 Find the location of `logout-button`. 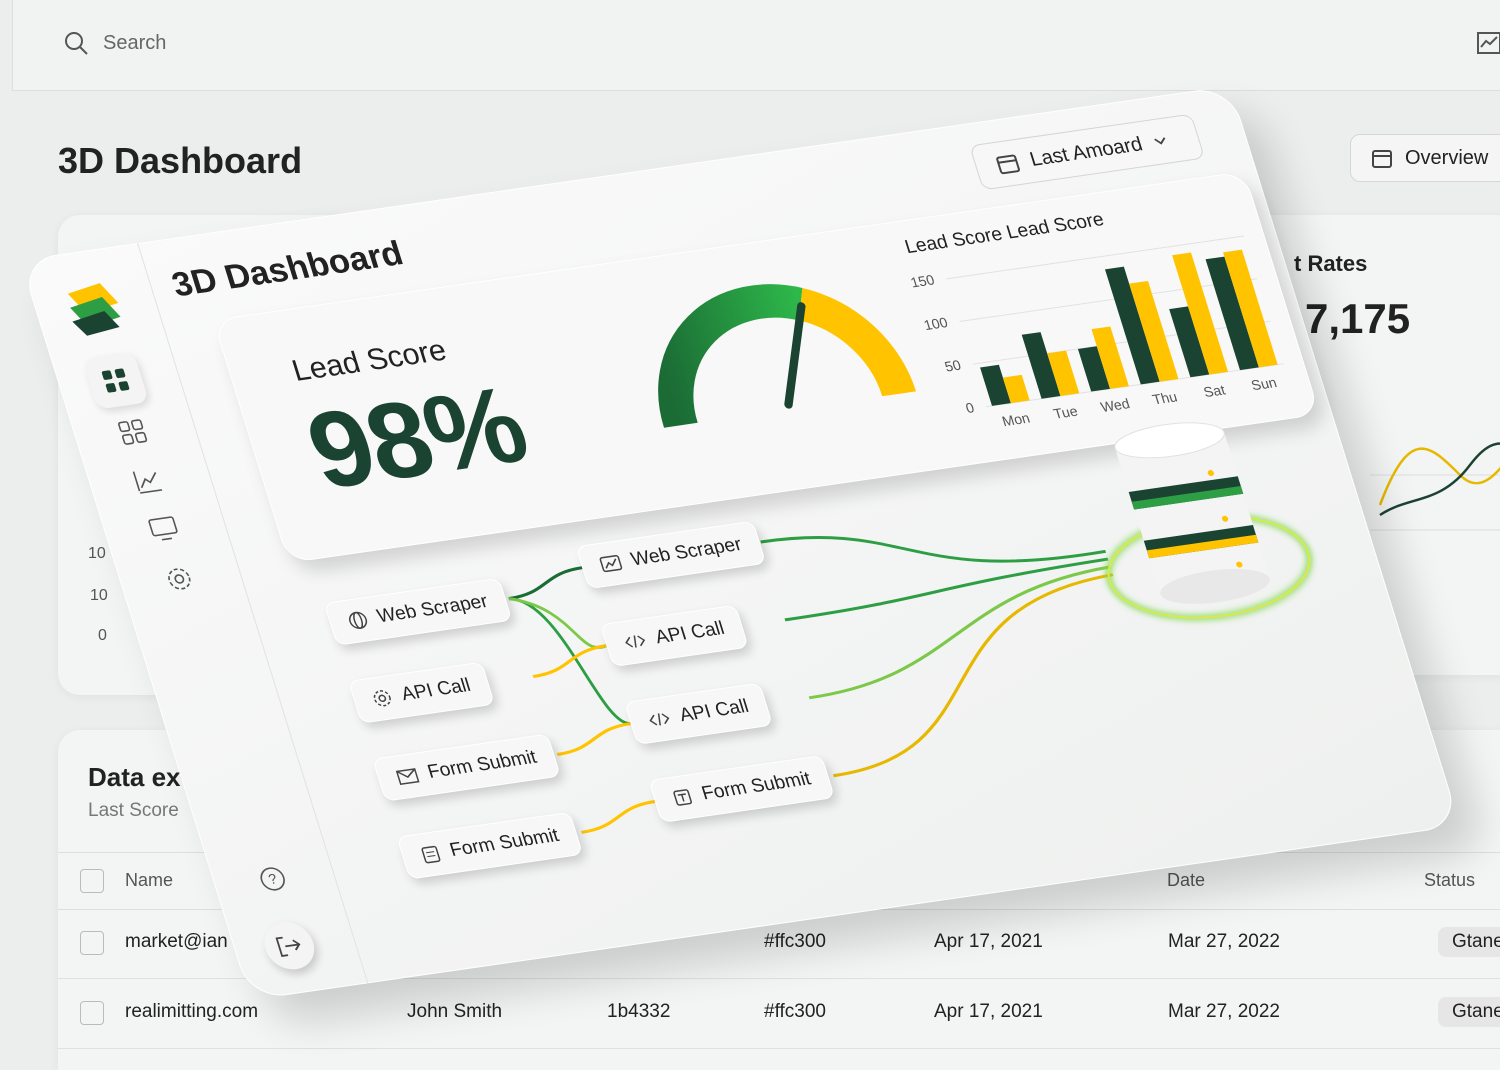

logout-button is located at coordinates (289, 945).